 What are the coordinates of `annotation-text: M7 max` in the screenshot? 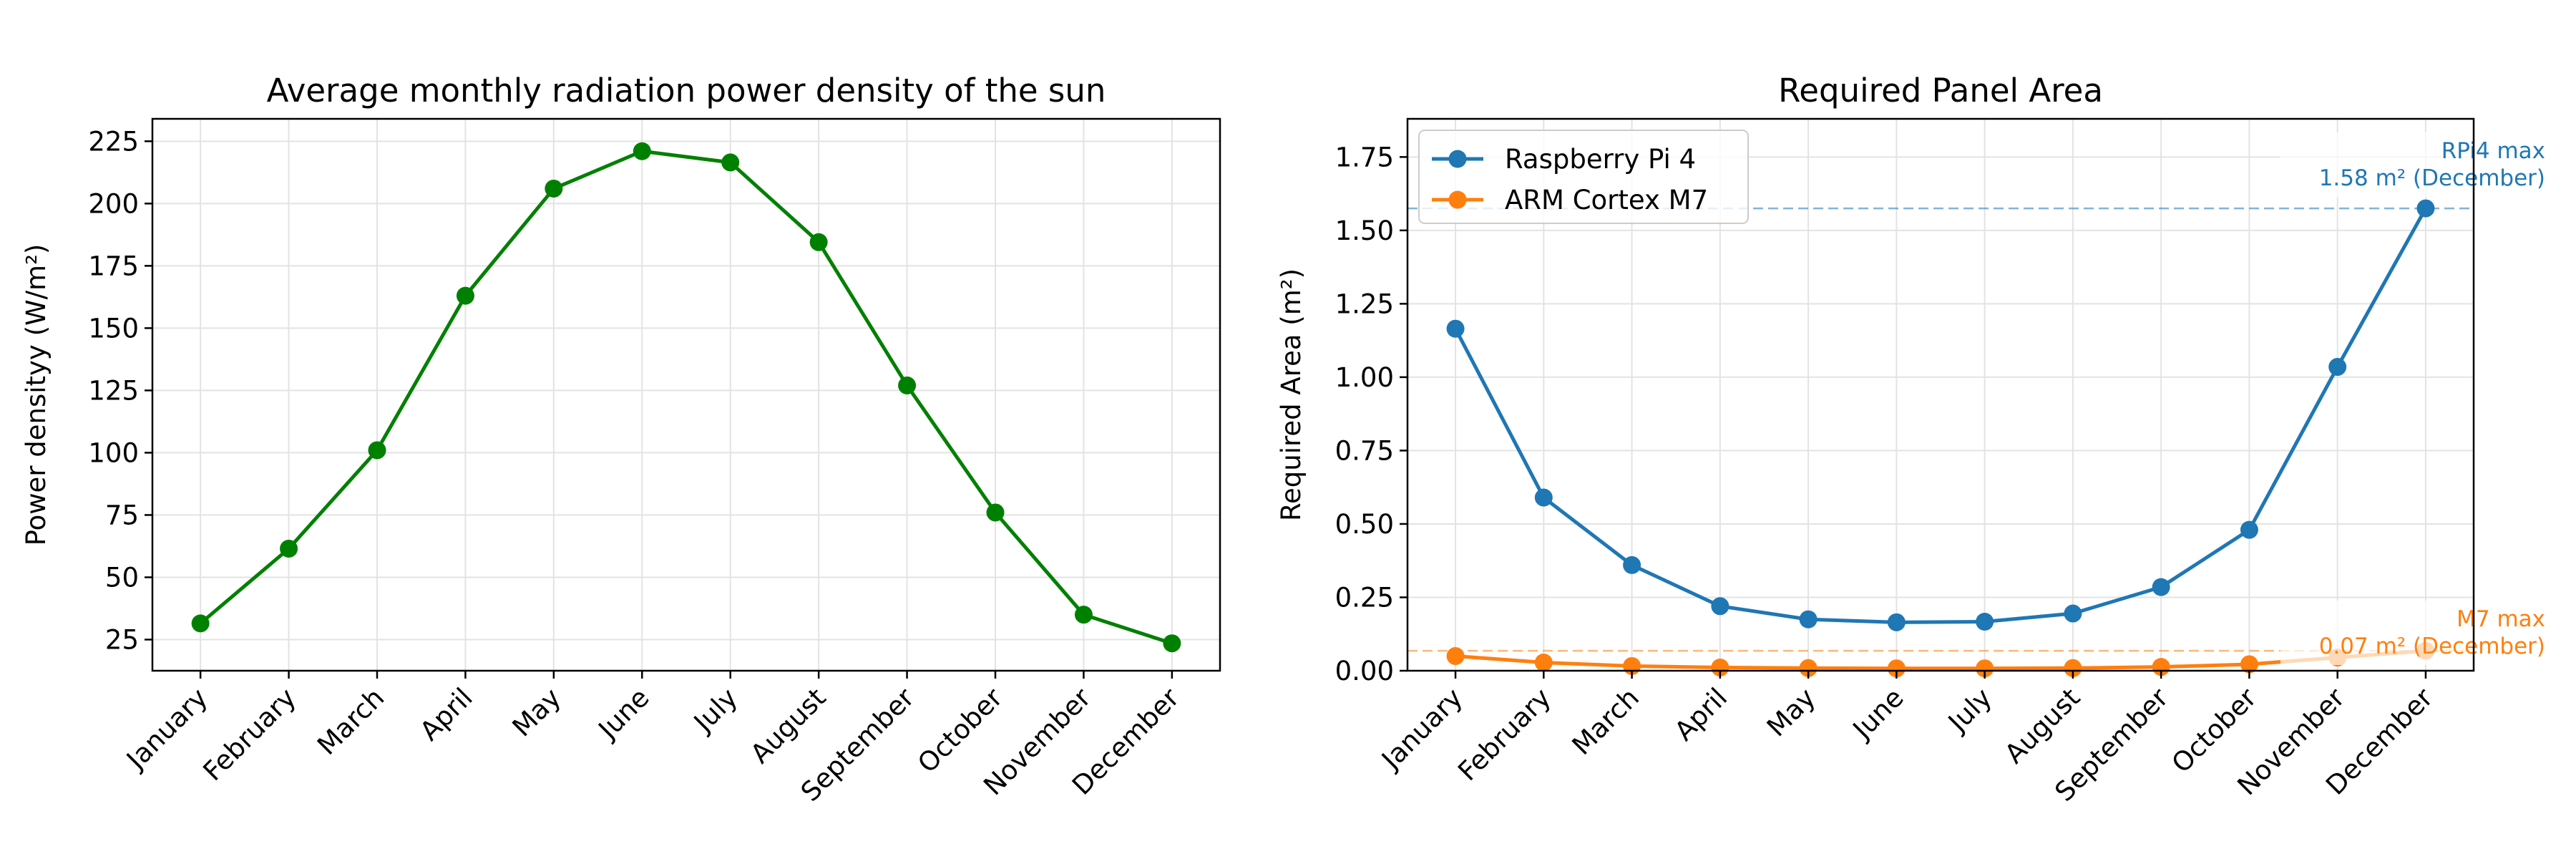 It's located at (2501, 619).